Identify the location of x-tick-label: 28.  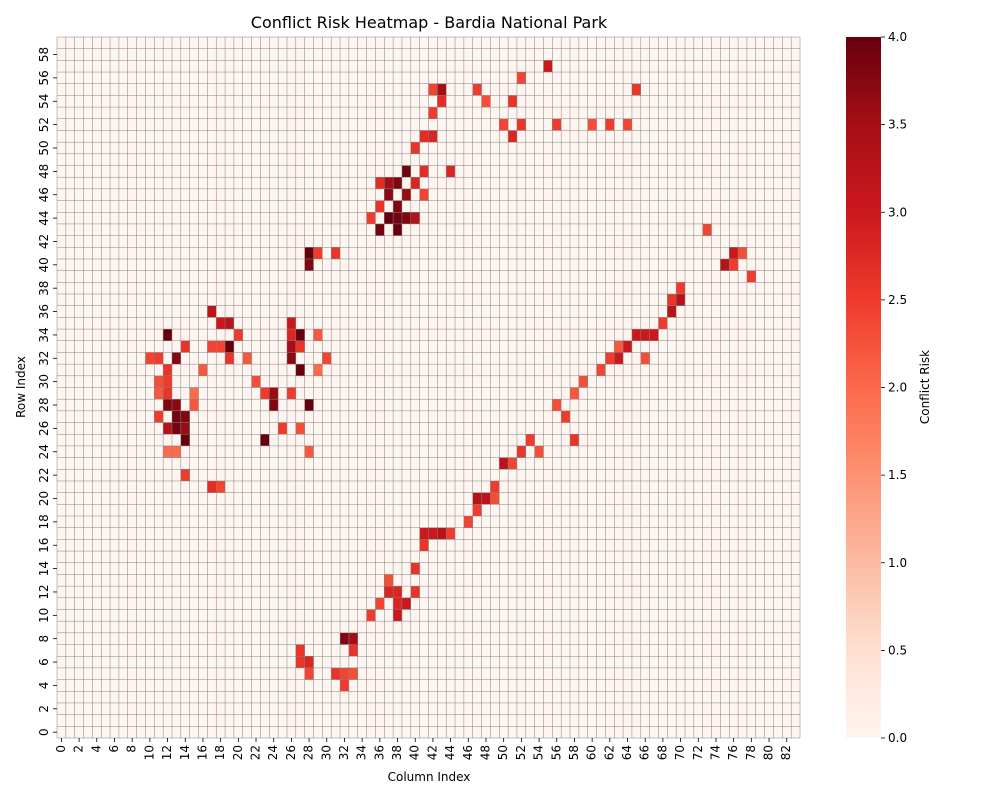
(309, 752).